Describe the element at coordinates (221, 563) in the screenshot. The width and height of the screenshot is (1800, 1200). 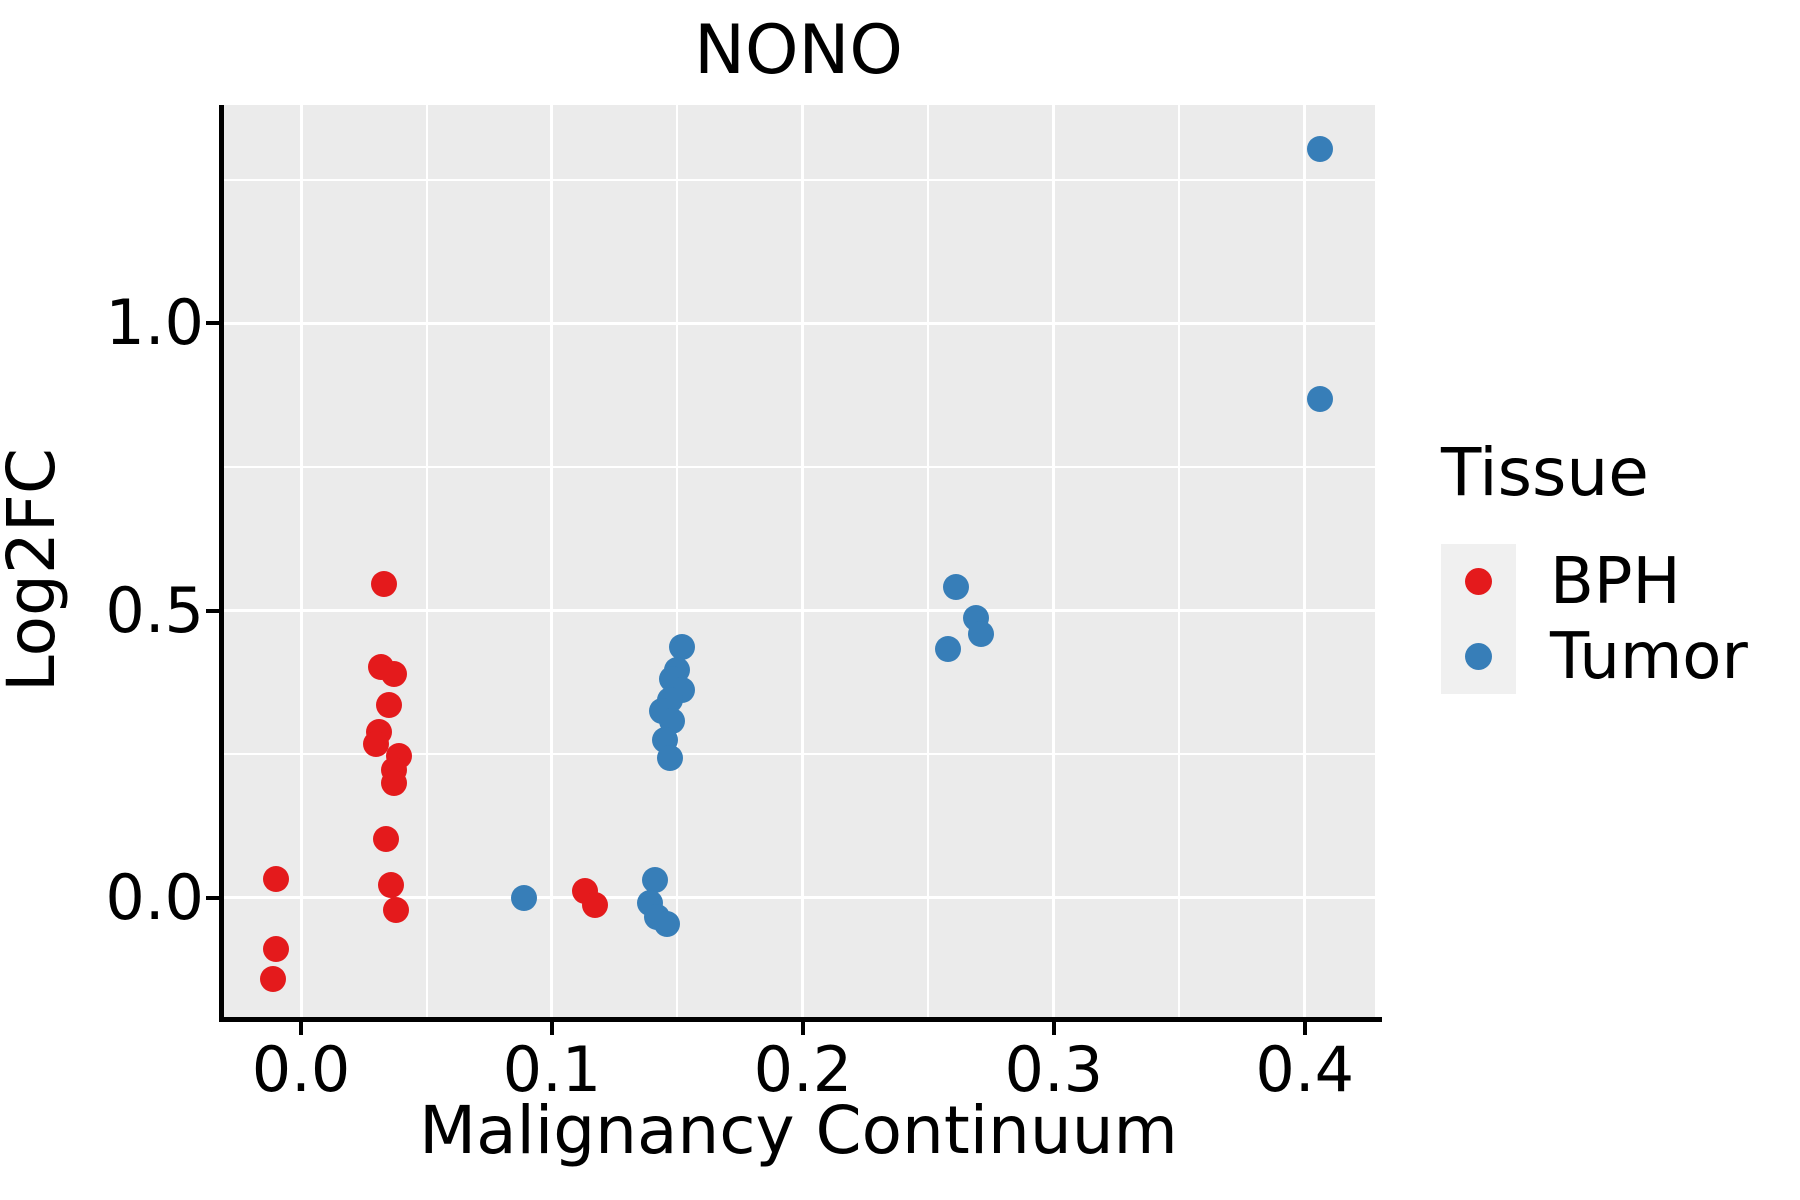
I see `y-axis-spine` at that location.